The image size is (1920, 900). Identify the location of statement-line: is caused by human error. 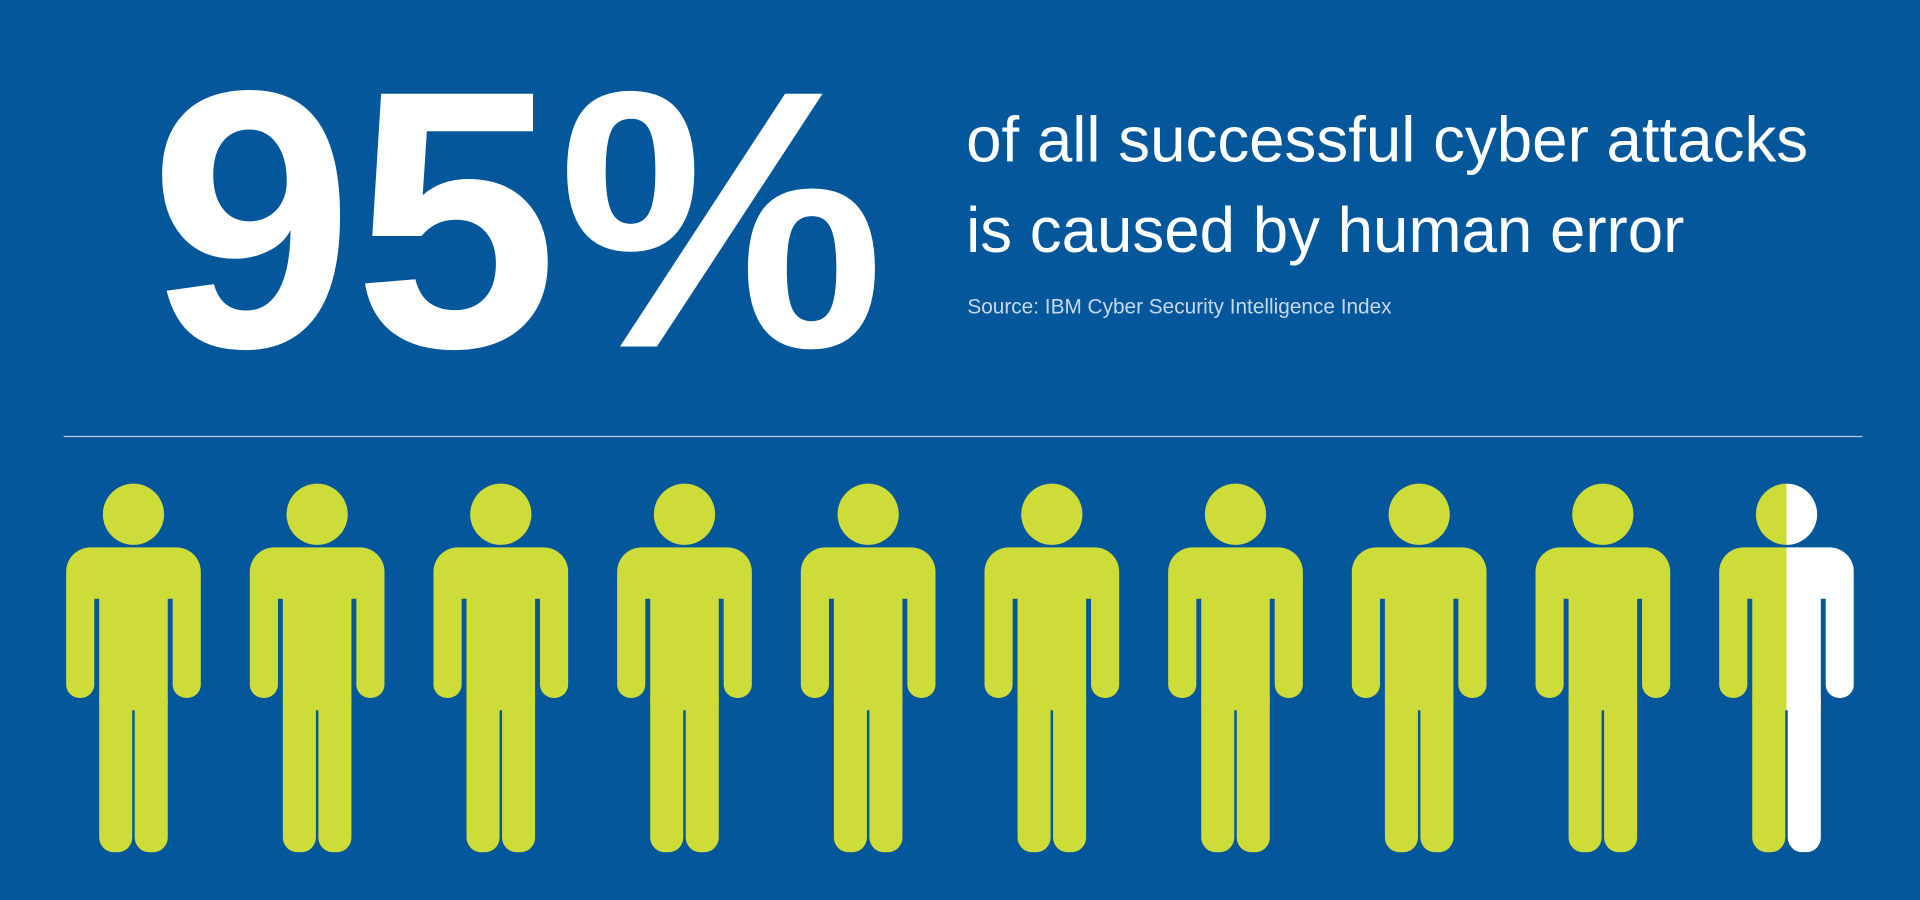
(1325, 230).